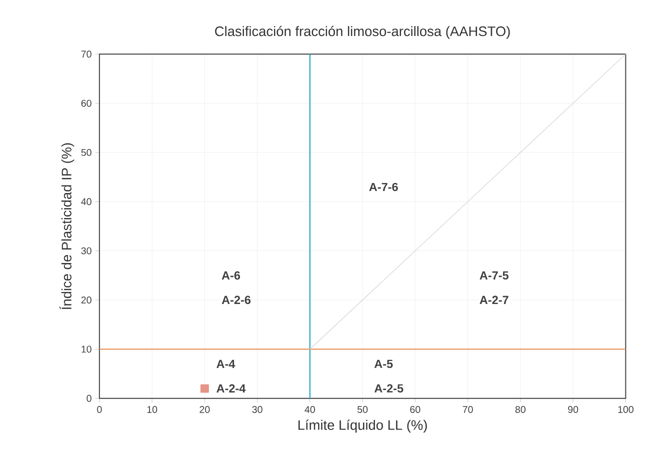  I want to click on y-axis-title: Índice de Plasticidad IP (%), so click(66, 226).